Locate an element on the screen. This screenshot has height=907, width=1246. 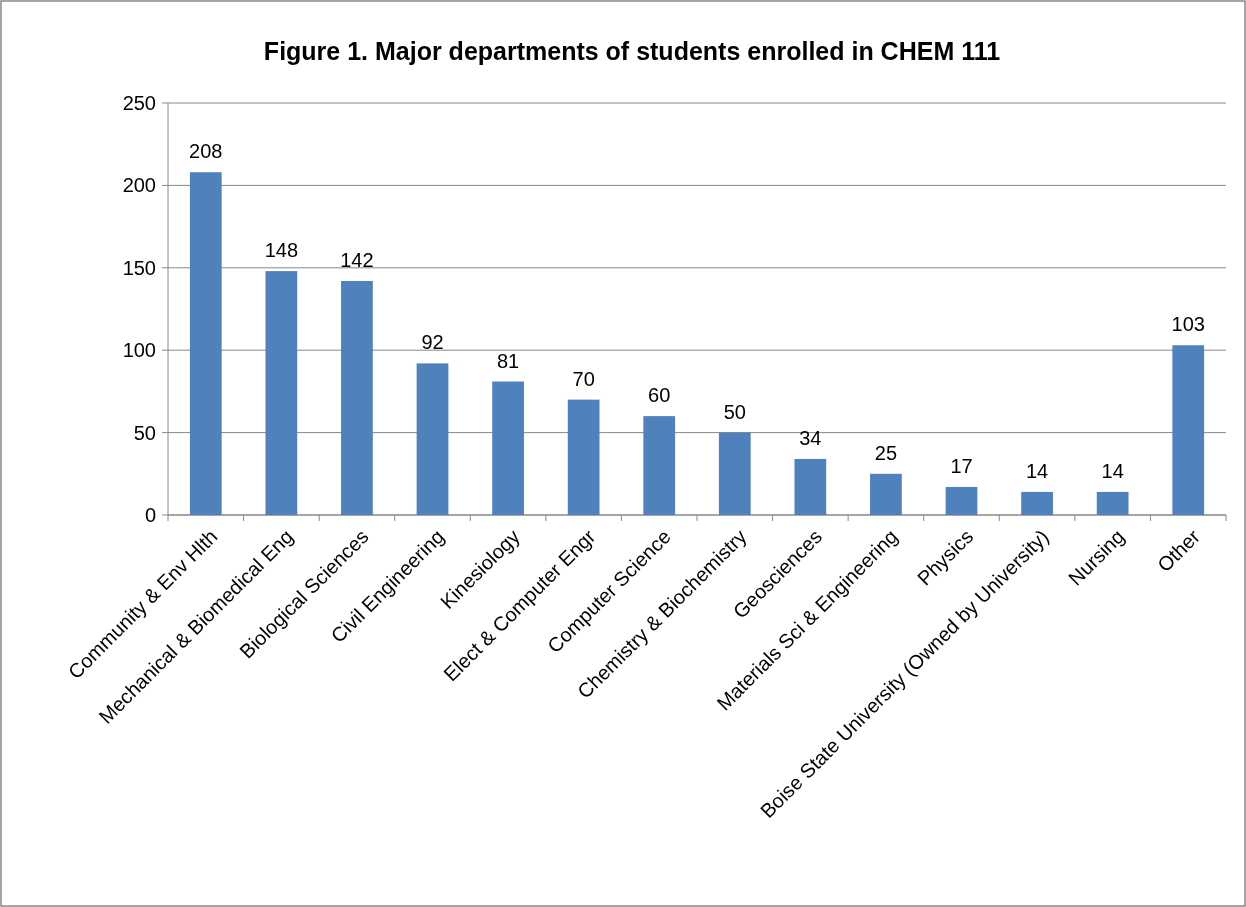
data-label: 103 is located at coordinates (1188, 324).